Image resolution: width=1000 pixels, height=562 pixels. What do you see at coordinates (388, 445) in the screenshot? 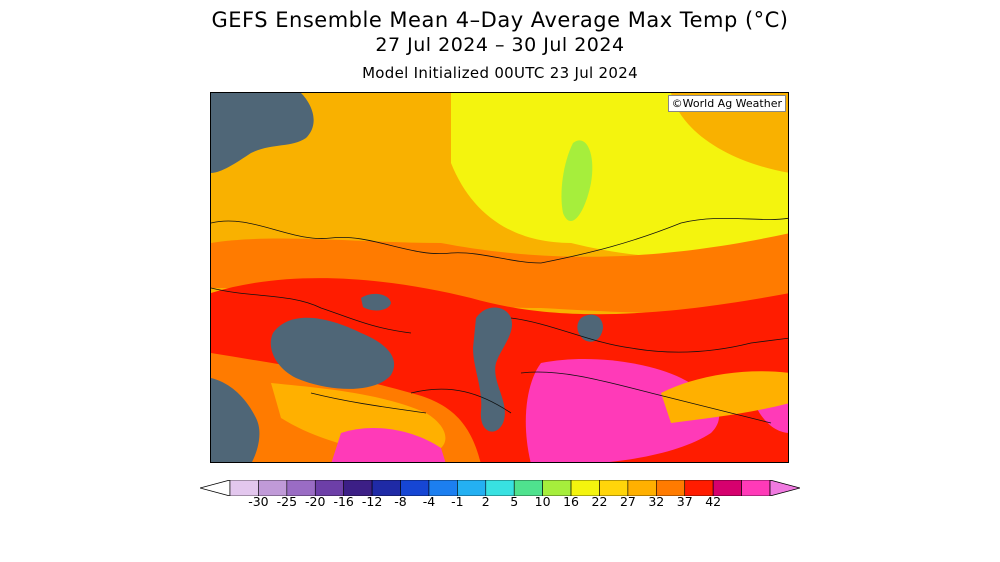
I see `temp-band-42plus-b` at bounding box center [388, 445].